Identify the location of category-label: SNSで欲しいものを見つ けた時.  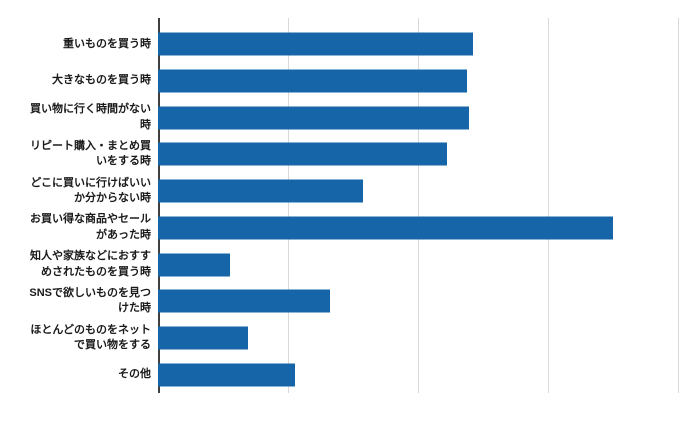
(90, 300).